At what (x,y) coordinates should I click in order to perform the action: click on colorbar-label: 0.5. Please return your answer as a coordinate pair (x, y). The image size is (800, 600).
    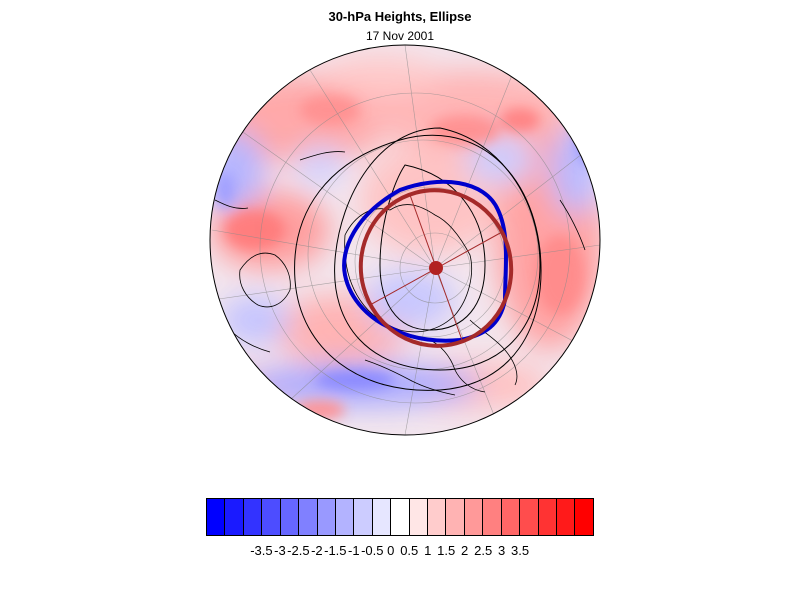
    Looking at the image, I should click on (409, 550).